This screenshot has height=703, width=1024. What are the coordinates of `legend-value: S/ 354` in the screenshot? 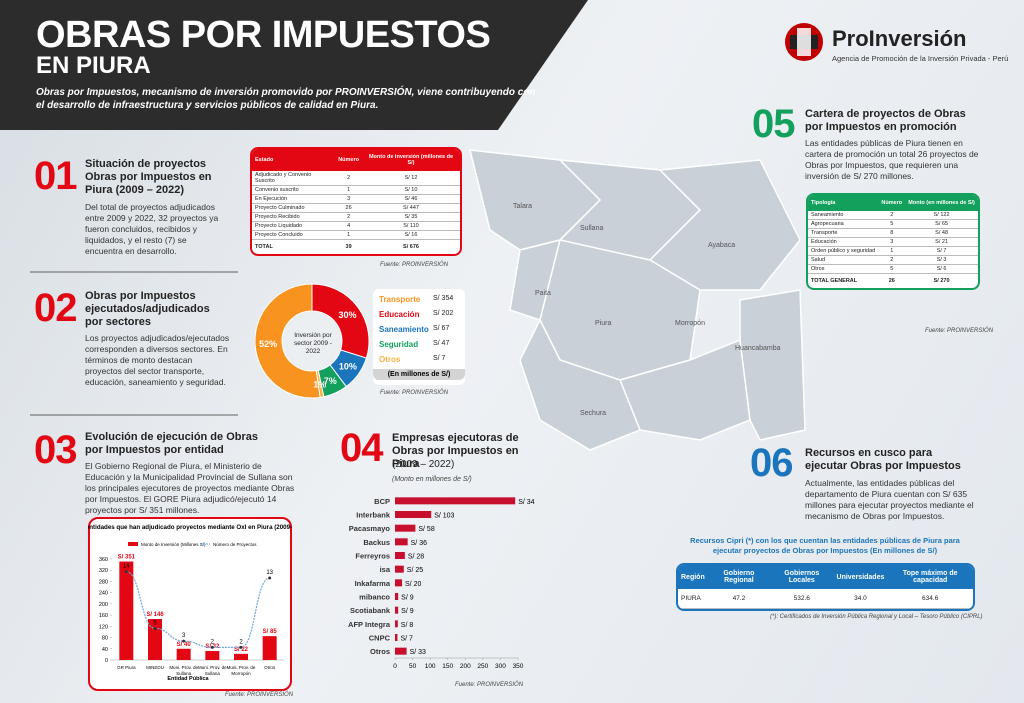 It's located at (443, 298).